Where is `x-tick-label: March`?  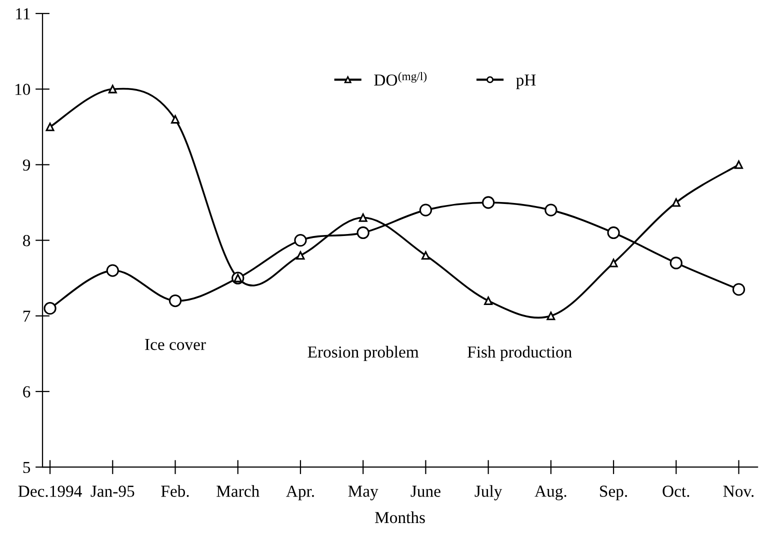
x-tick-label: March is located at coordinates (238, 491).